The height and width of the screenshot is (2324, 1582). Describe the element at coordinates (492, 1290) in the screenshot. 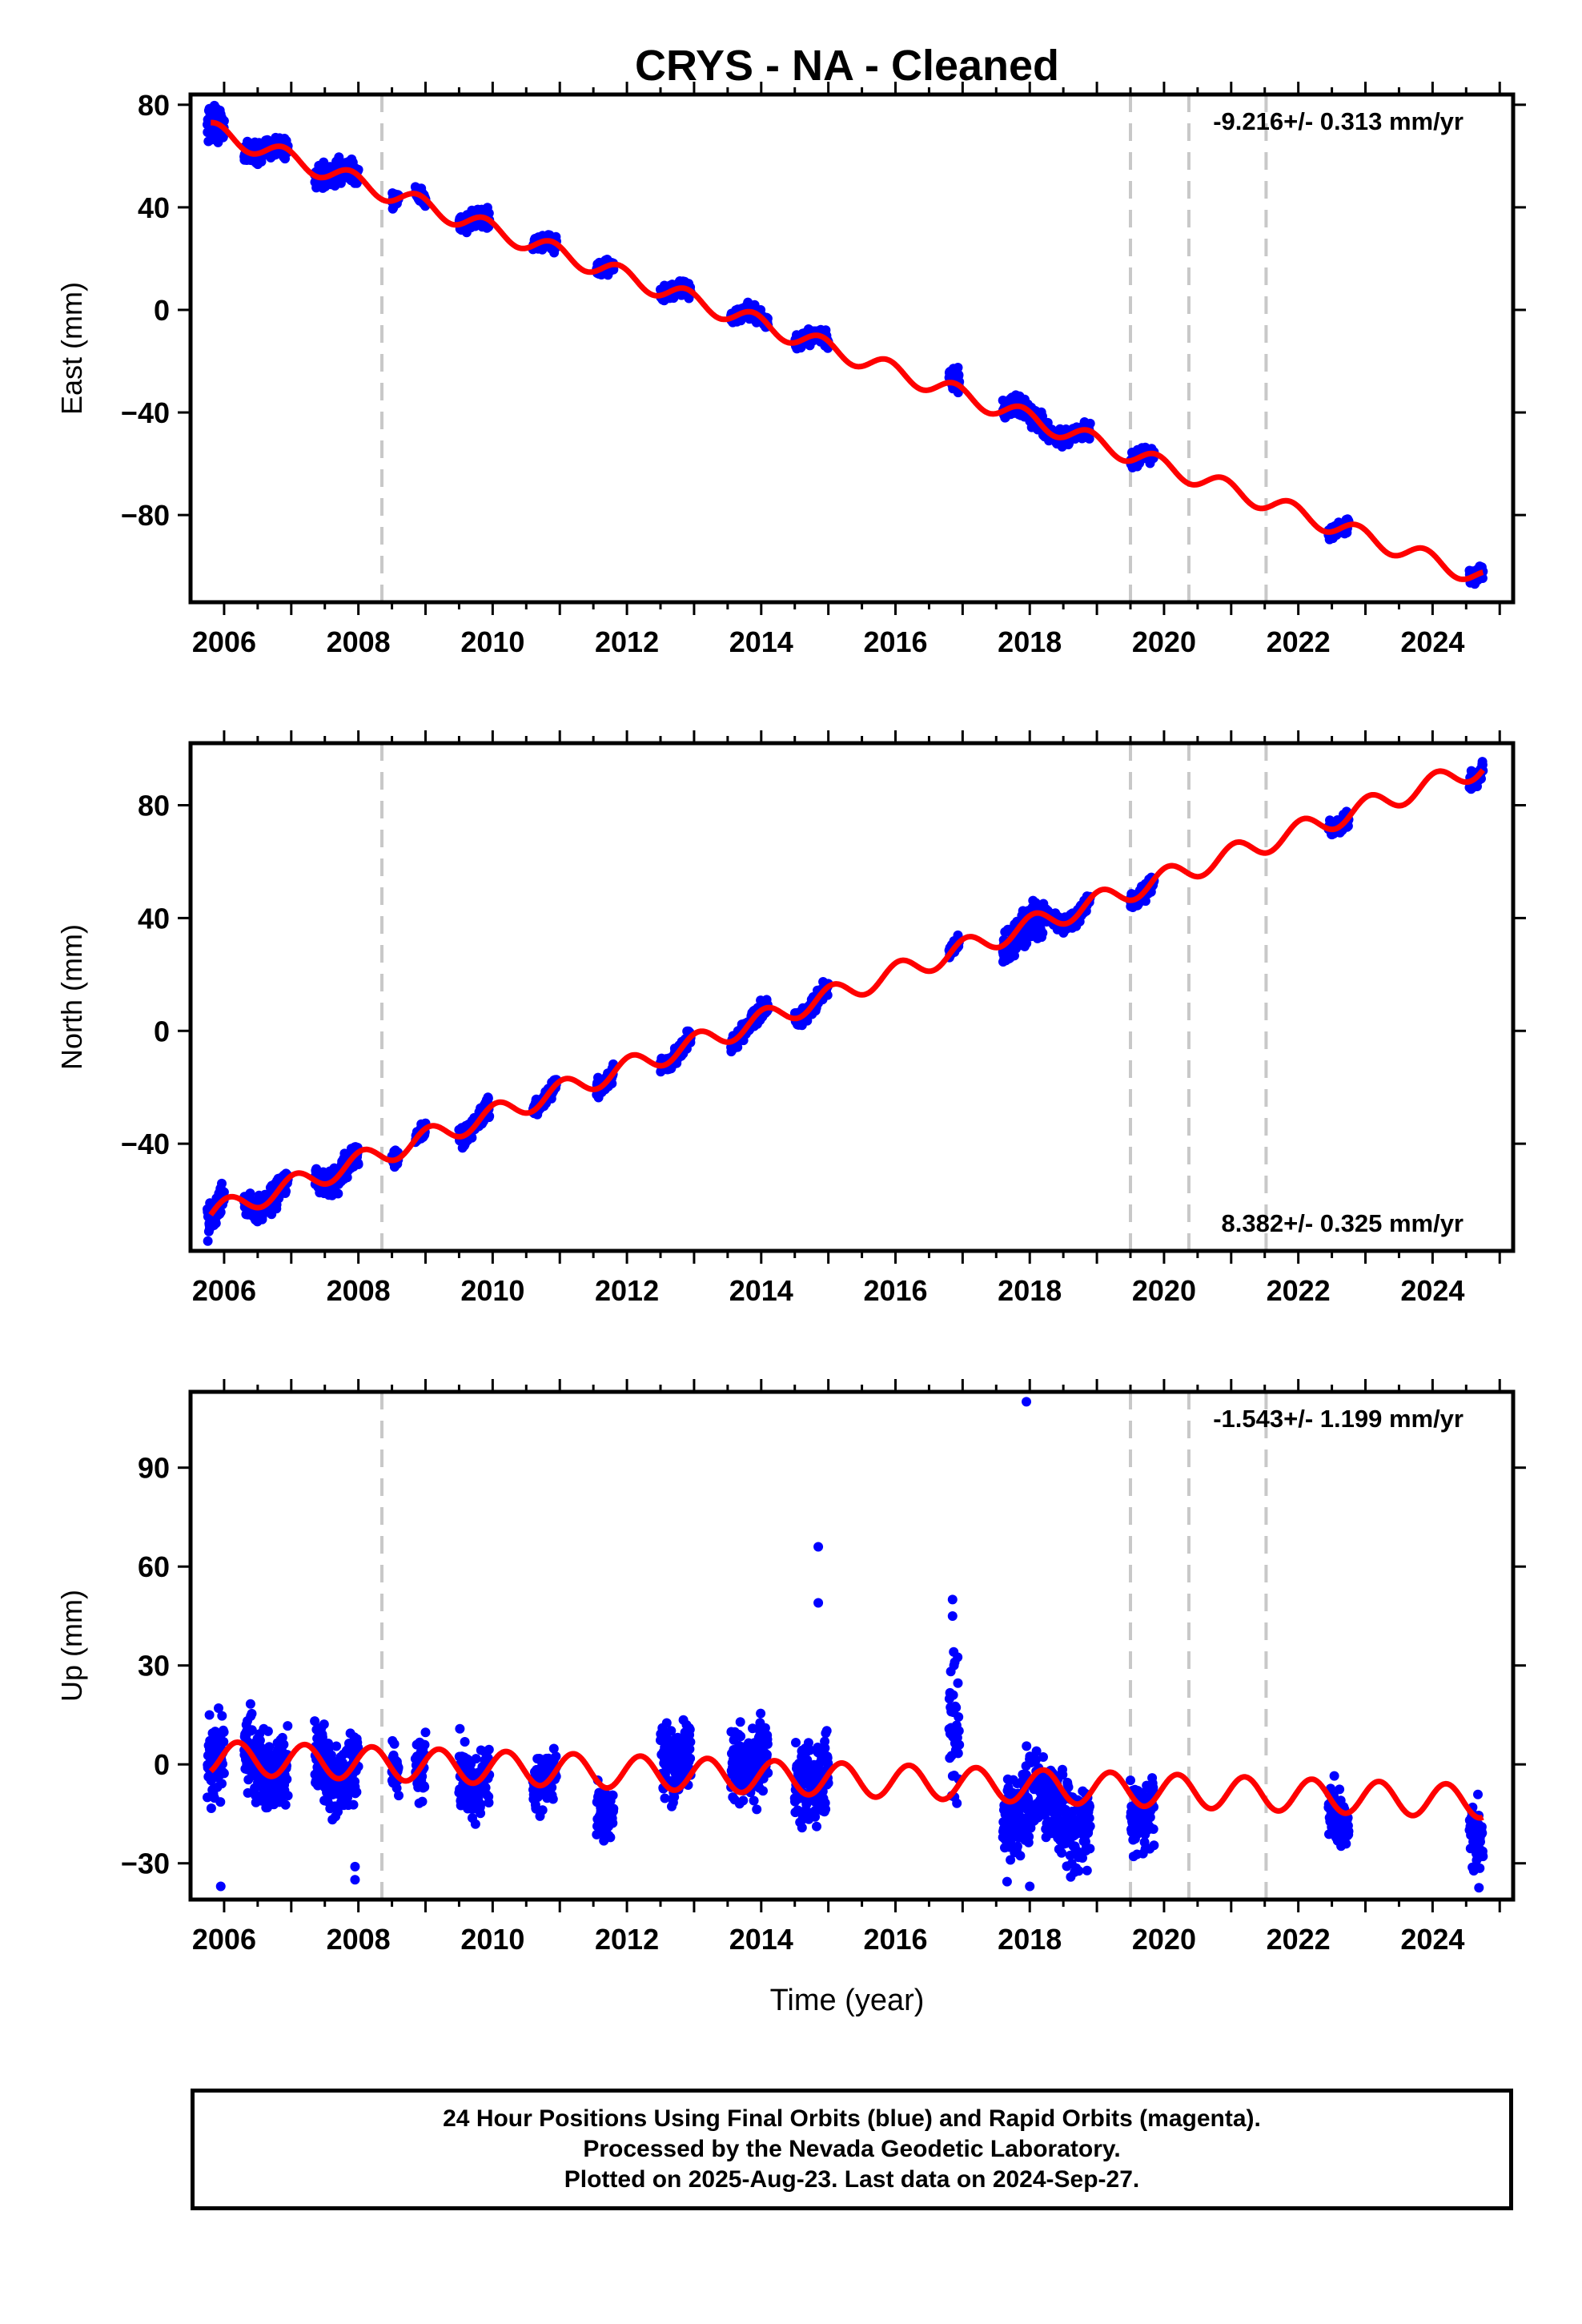

I see `x-tick-label: 2010` at that location.